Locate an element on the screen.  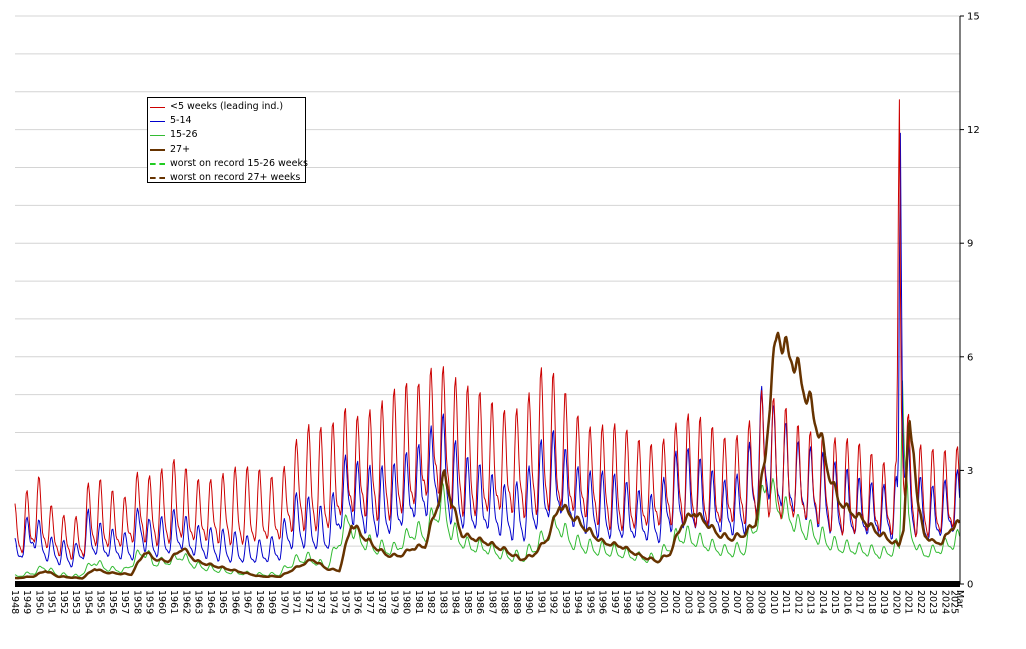
x-tick-label: 1970 is located at coordinates (283, 602).